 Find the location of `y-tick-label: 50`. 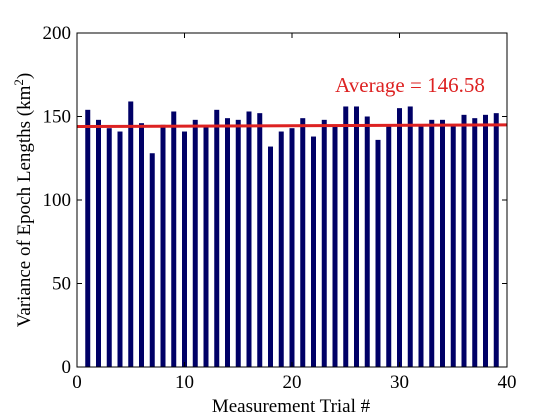

y-tick-label: 50 is located at coordinates (61, 284).